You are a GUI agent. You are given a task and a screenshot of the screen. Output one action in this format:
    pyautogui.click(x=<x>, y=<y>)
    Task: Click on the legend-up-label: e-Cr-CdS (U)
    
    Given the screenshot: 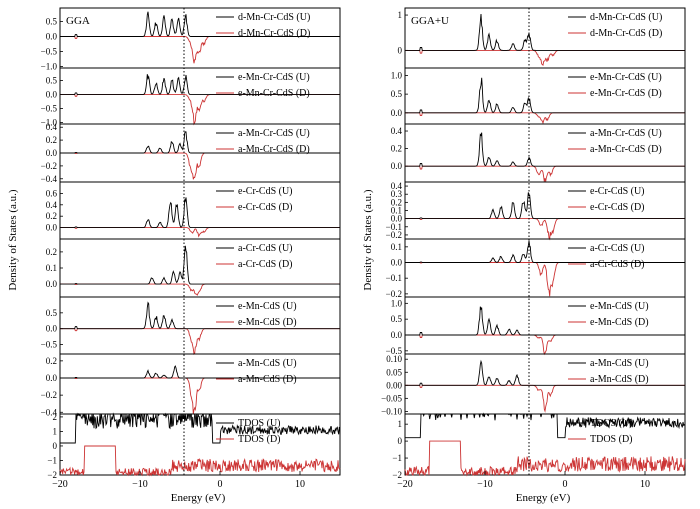 What is the action you would take?
    pyautogui.click(x=265, y=191)
    